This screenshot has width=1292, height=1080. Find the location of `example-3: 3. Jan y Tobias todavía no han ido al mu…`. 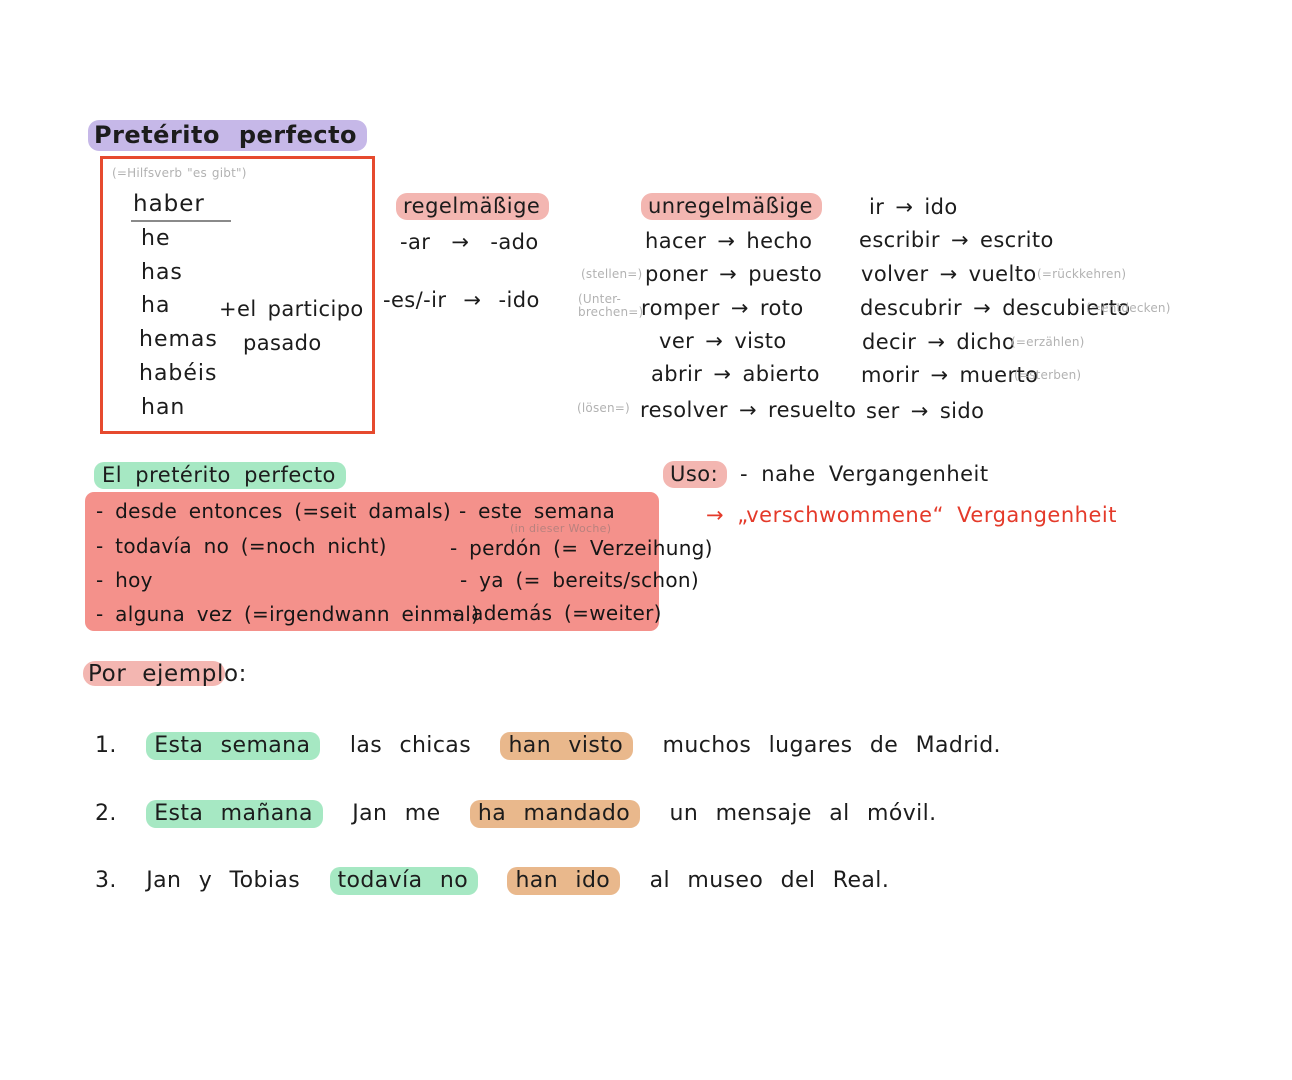

example-3: 3. Jan y Tobias todavía no han ido al mu… is located at coordinates (492, 881).